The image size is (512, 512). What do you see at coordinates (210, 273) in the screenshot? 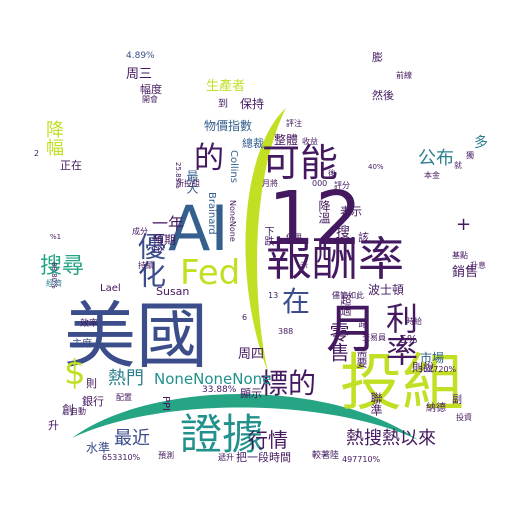
I see `word-fed: Fed` at bounding box center [210, 273].